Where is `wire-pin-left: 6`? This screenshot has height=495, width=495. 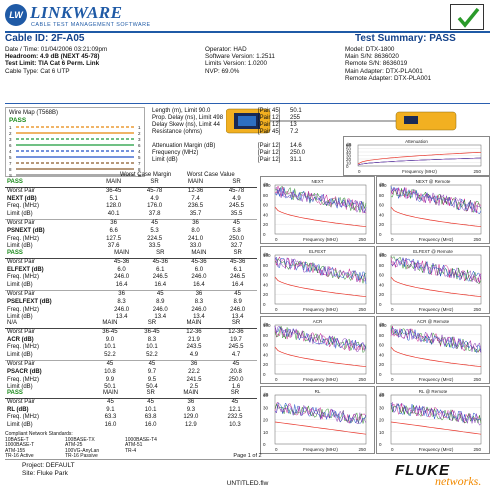 wire-pin-left: 6 is located at coordinates (10, 145).